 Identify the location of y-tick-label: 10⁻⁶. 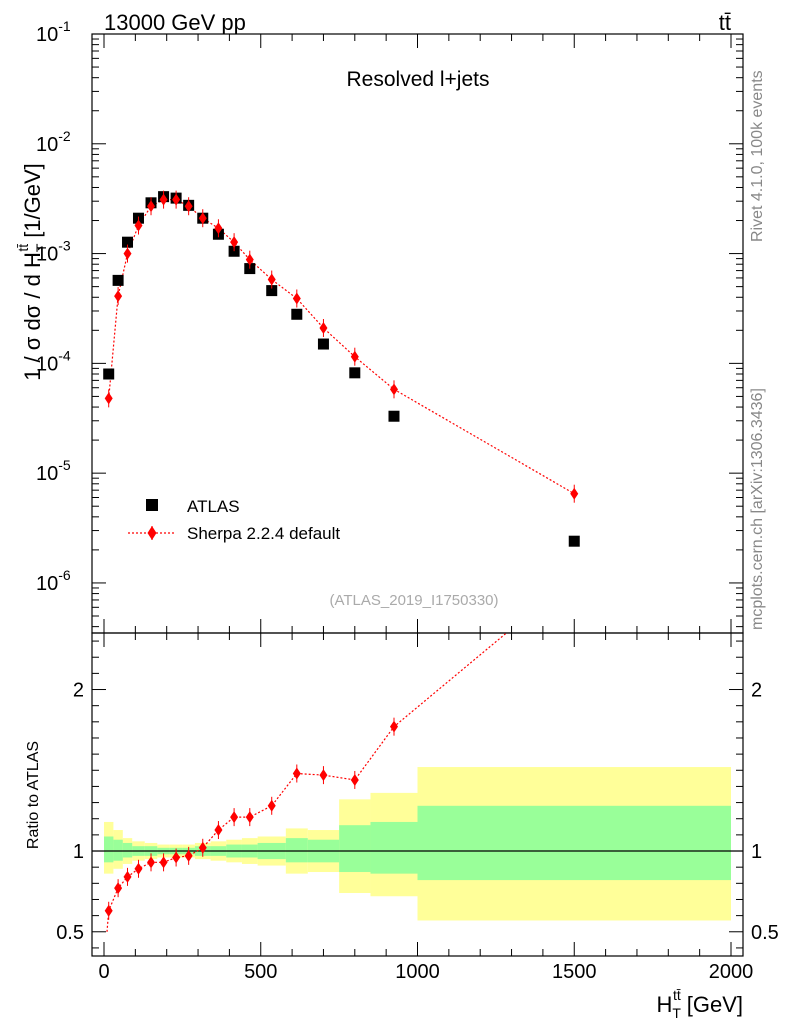
(53, 581).